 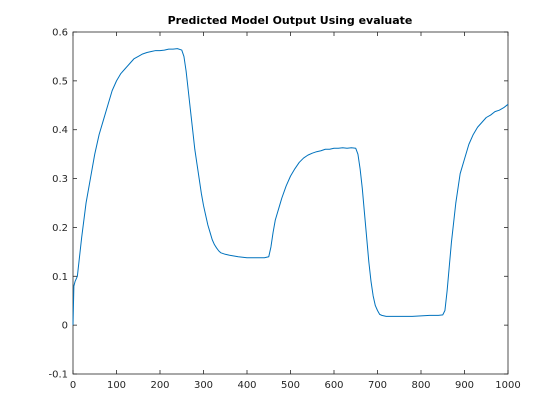 I want to click on x-tick-label: 200, so click(x=159, y=385).